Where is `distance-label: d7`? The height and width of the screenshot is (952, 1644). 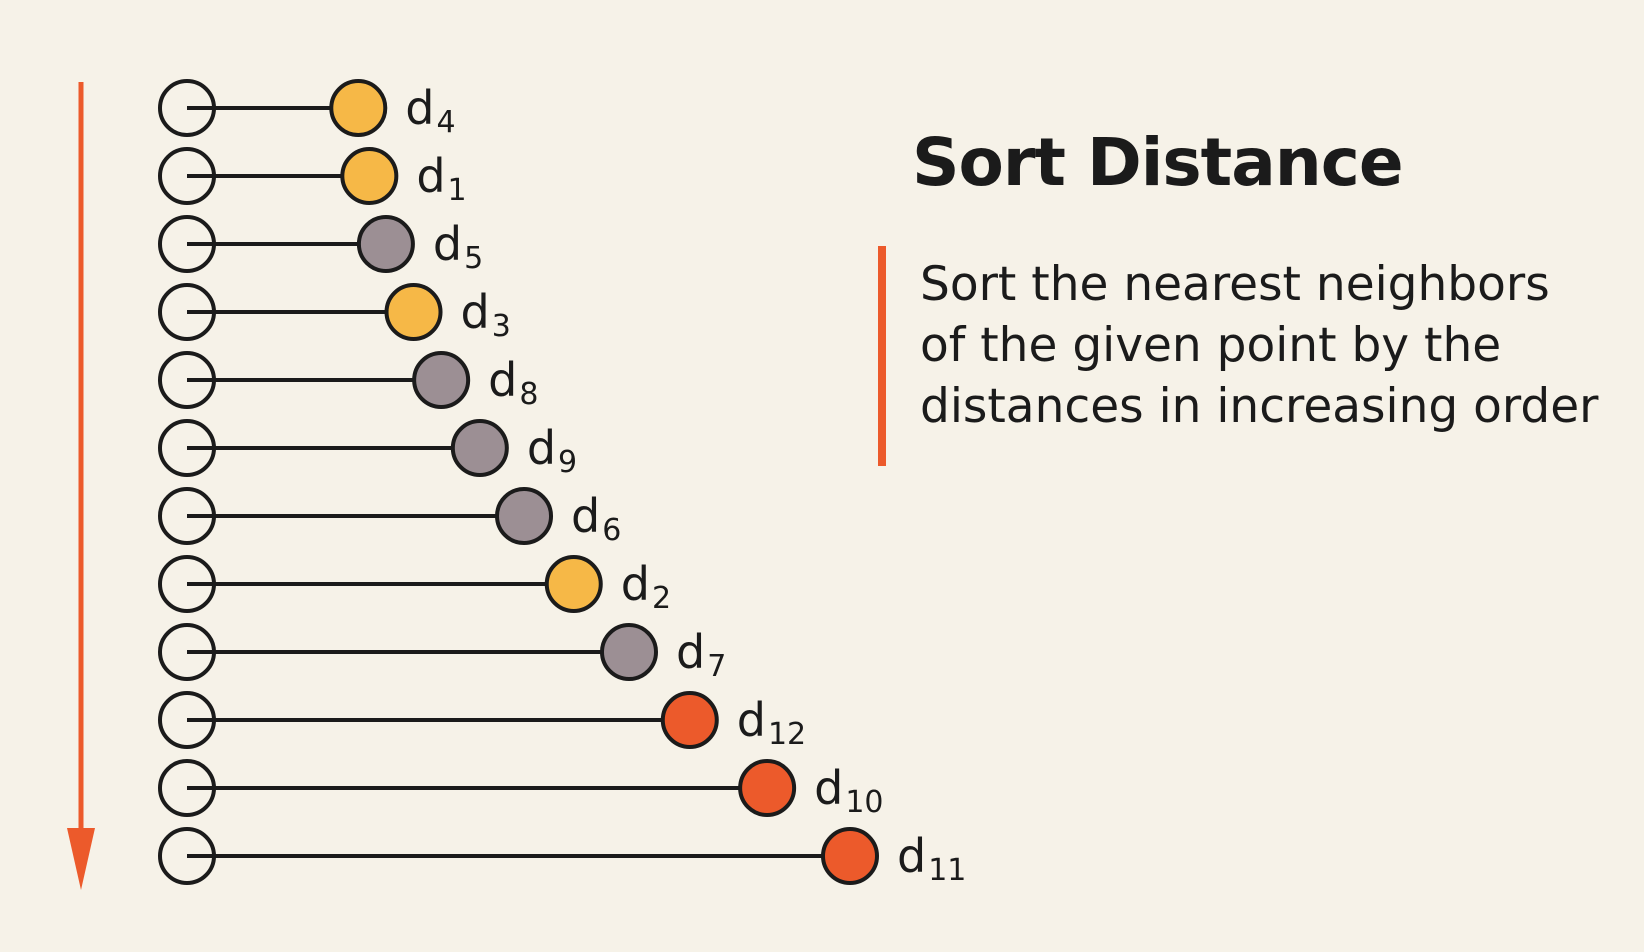 distance-label: d7 is located at coordinates (701, 654).